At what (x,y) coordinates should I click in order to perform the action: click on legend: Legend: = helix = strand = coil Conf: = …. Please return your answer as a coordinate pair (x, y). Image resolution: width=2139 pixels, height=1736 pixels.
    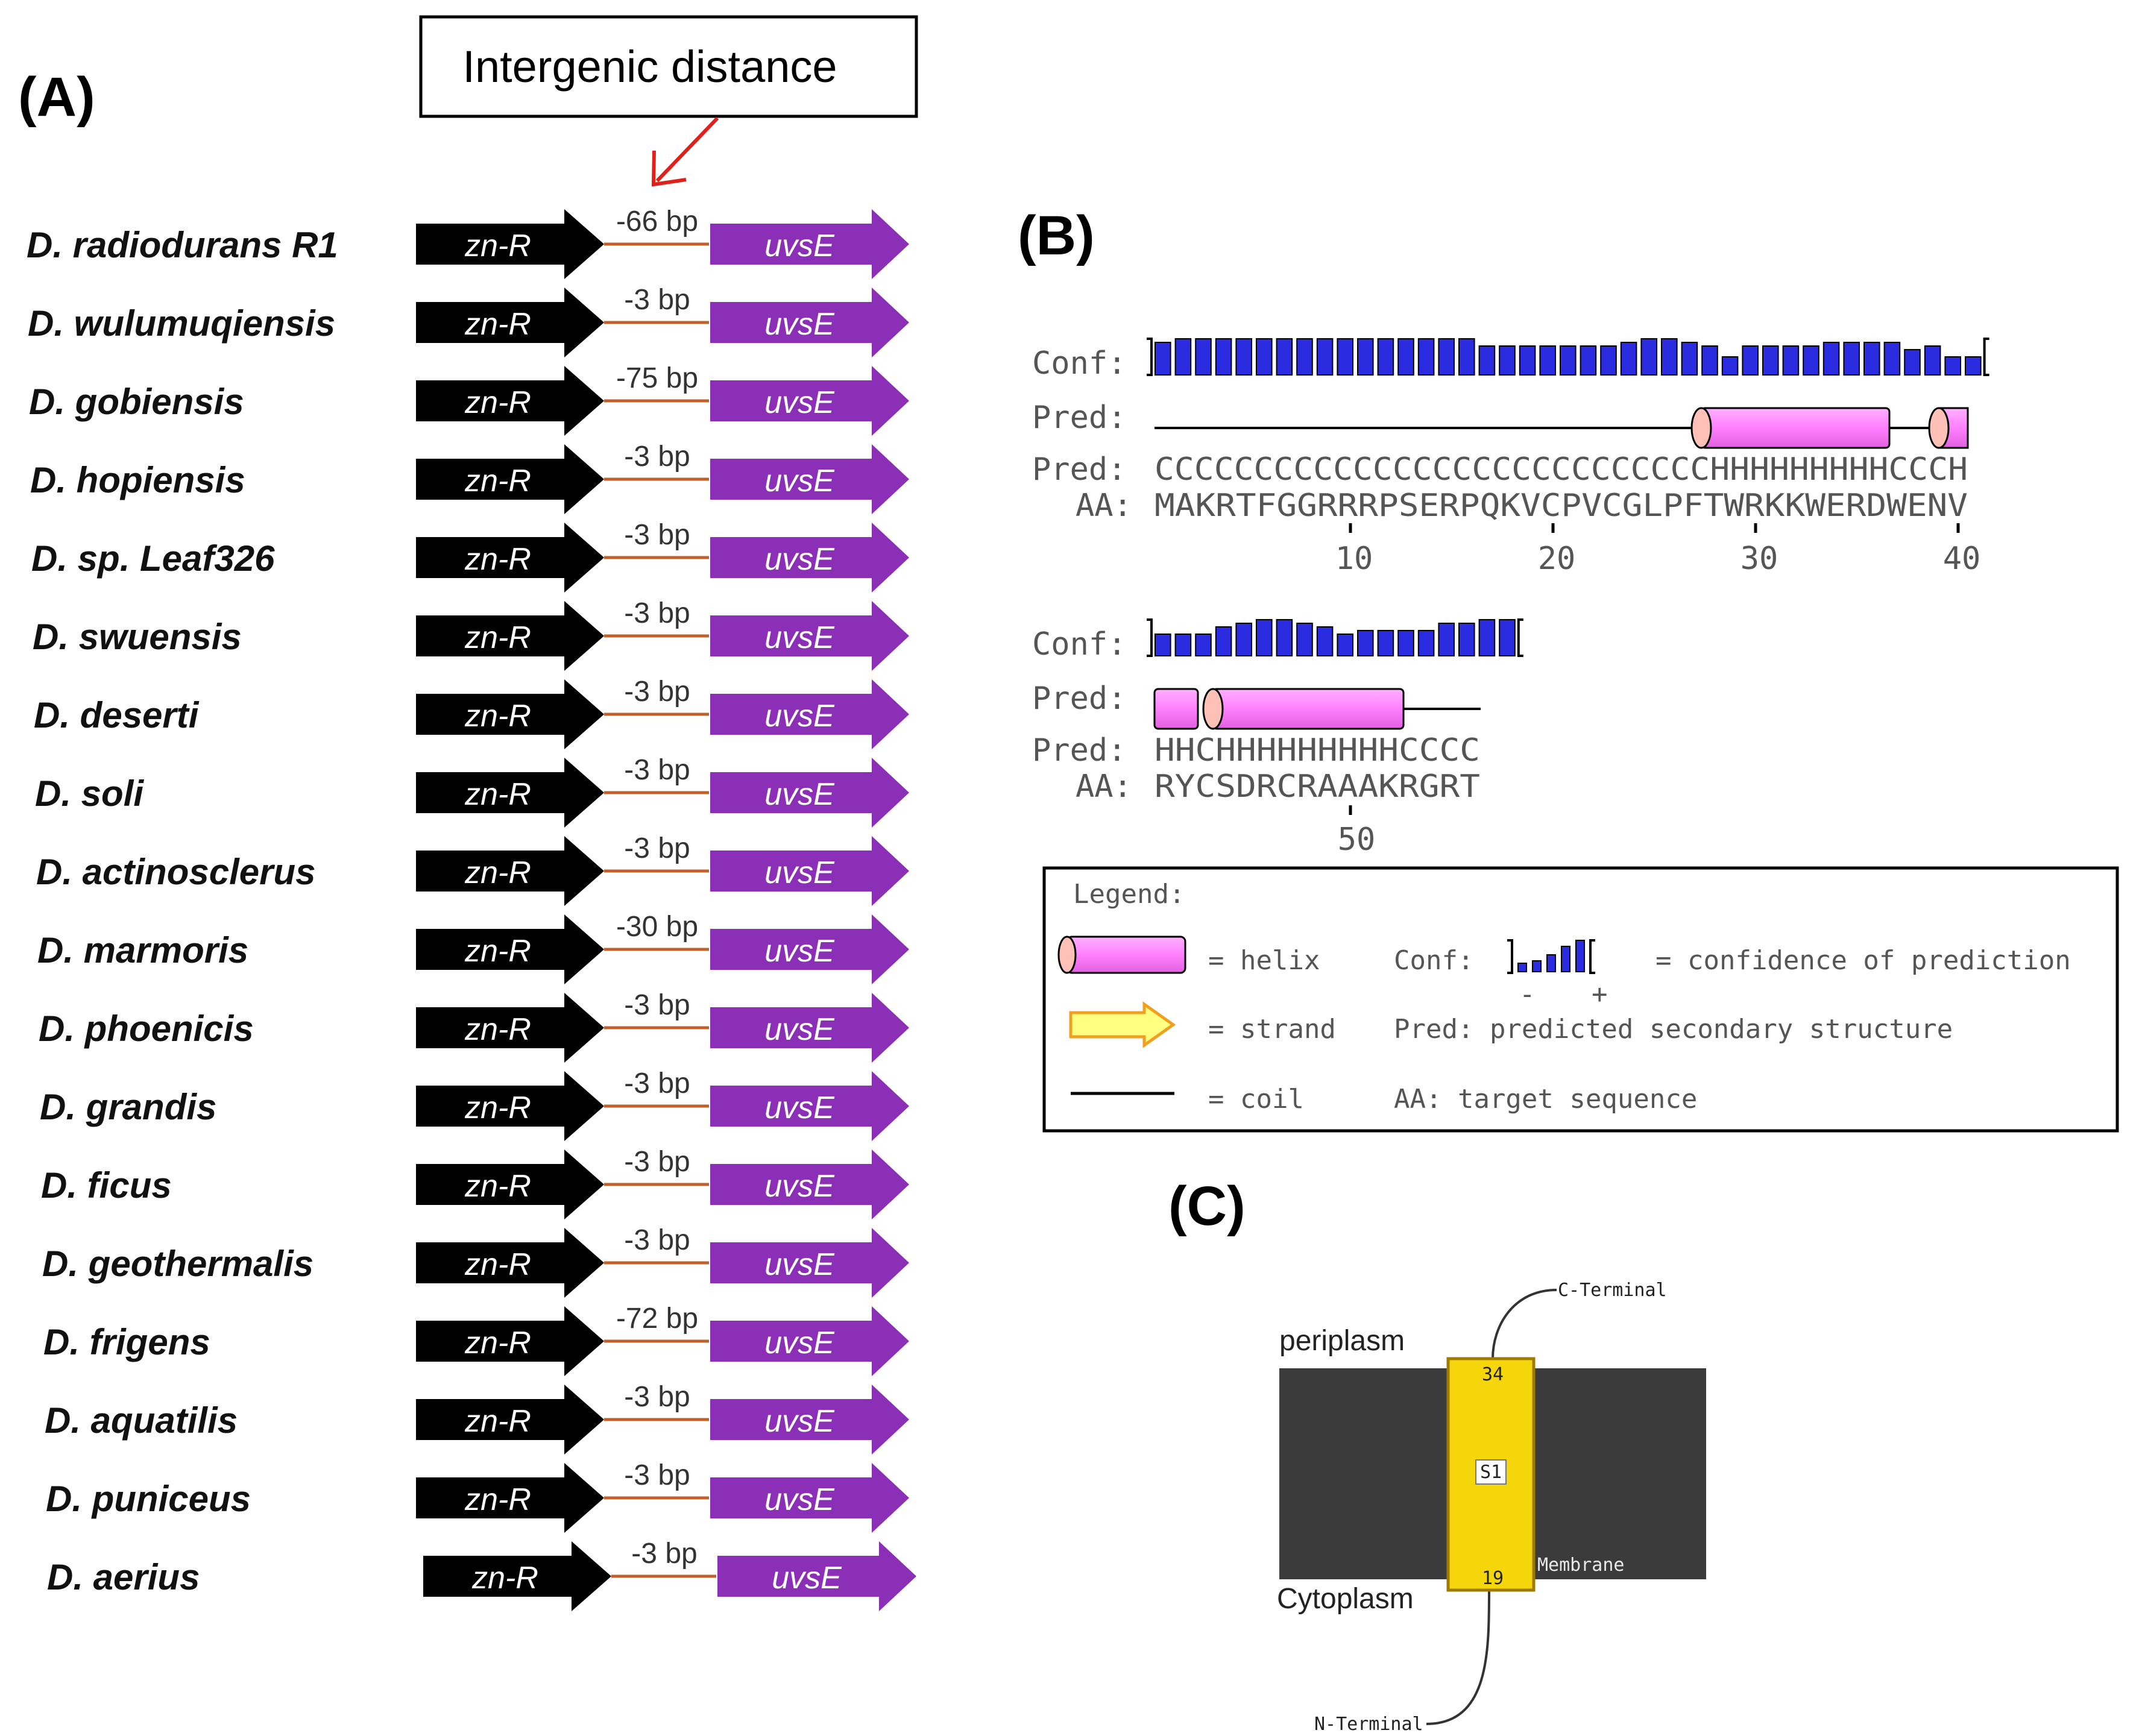
    Looking at the image, I should click on (1580, 999).